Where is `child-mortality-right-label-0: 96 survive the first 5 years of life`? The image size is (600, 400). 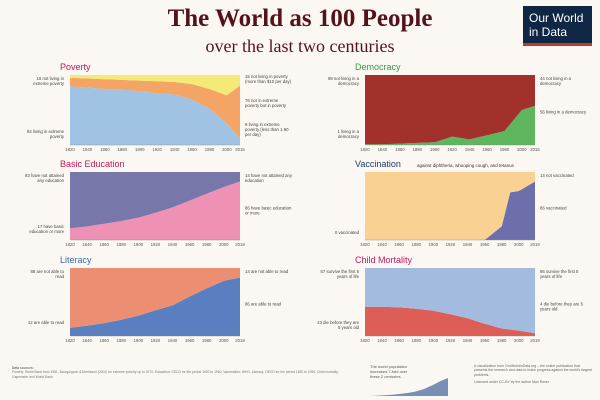 child-mortality-right-label-0: 96 survive the first 5 years of life is located at coordinates (559, 274).